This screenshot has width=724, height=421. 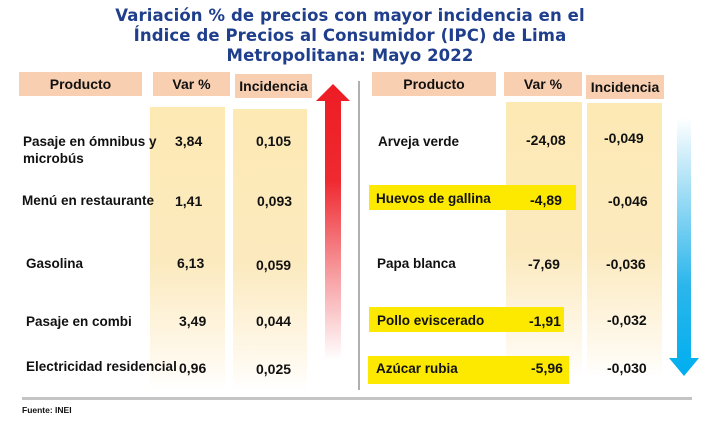 What do you see at coordinates (79, 321) in the screenshot?
I see `left-row-4-product: Pasaje en combi` at bounding box center [79, 321].